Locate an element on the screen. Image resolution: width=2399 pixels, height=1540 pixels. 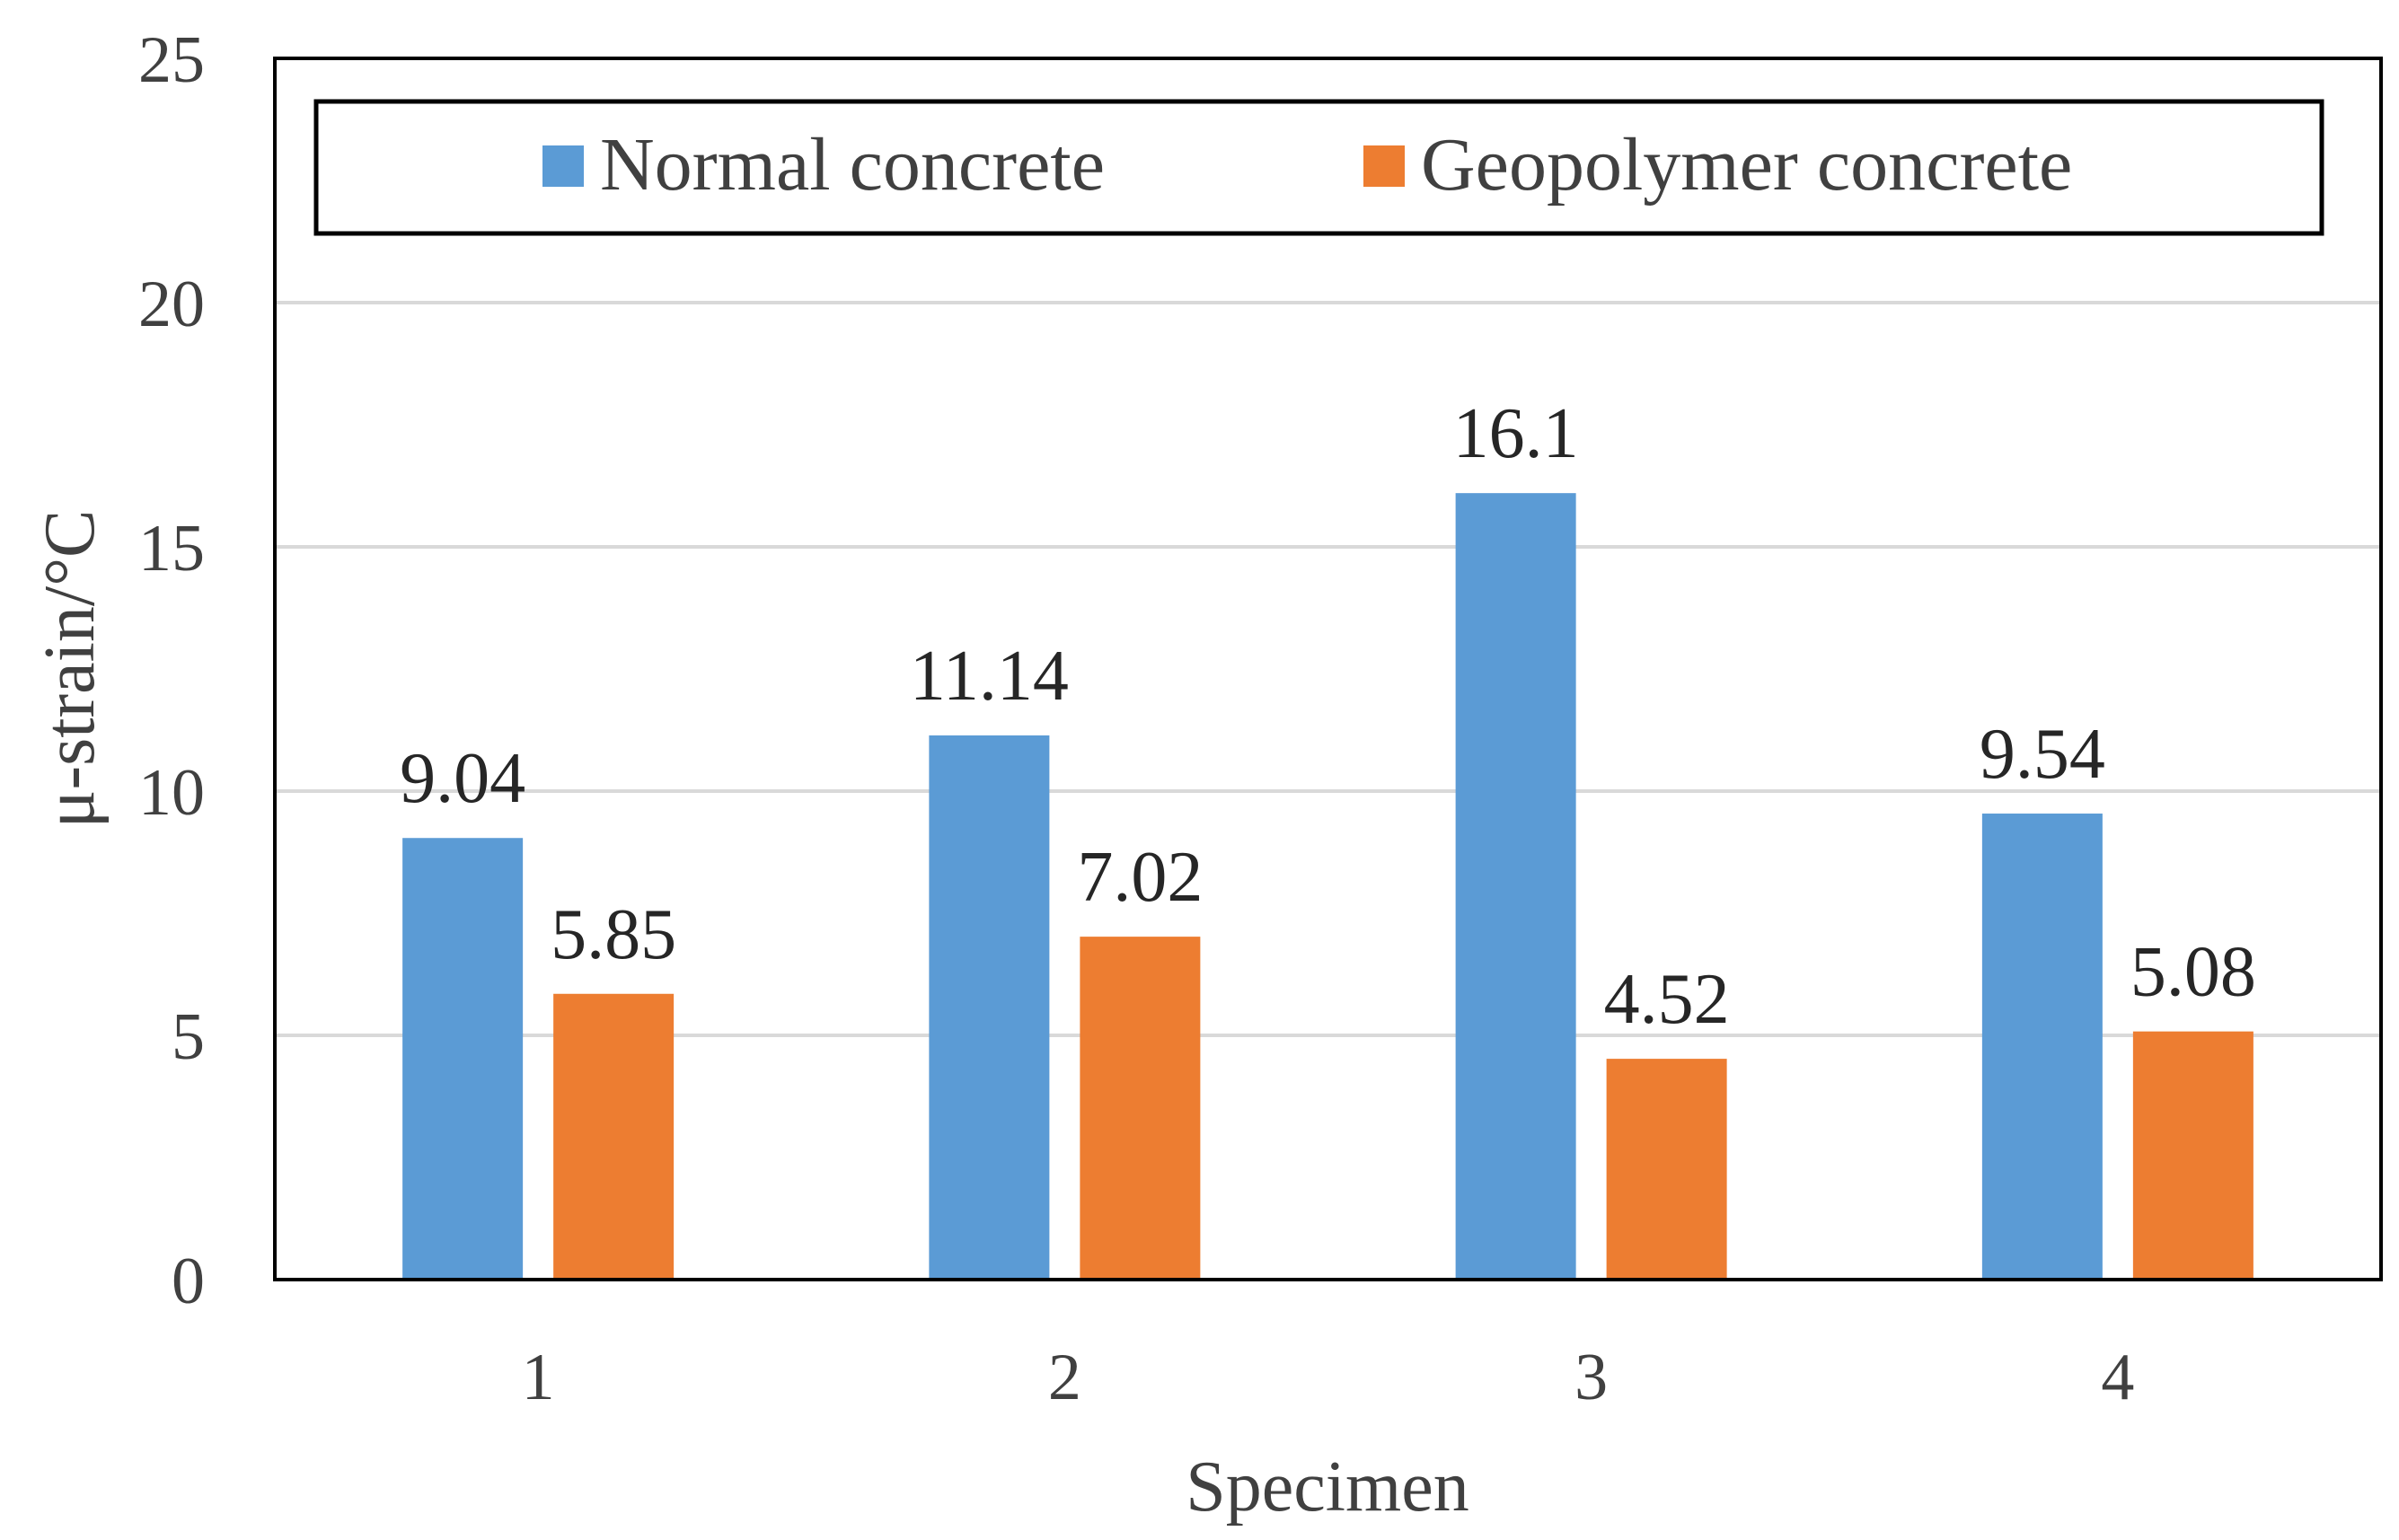
legend-label-geopolymer-concrete: Geopolymer concrete is located at coordinates (1746, 165).